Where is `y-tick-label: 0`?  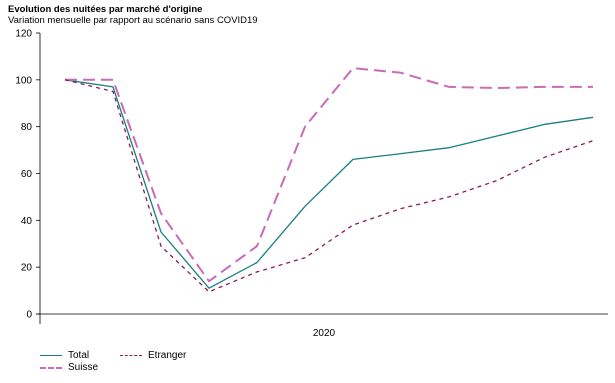 y-tick-label: 0 is located at coordinates (29, 315).